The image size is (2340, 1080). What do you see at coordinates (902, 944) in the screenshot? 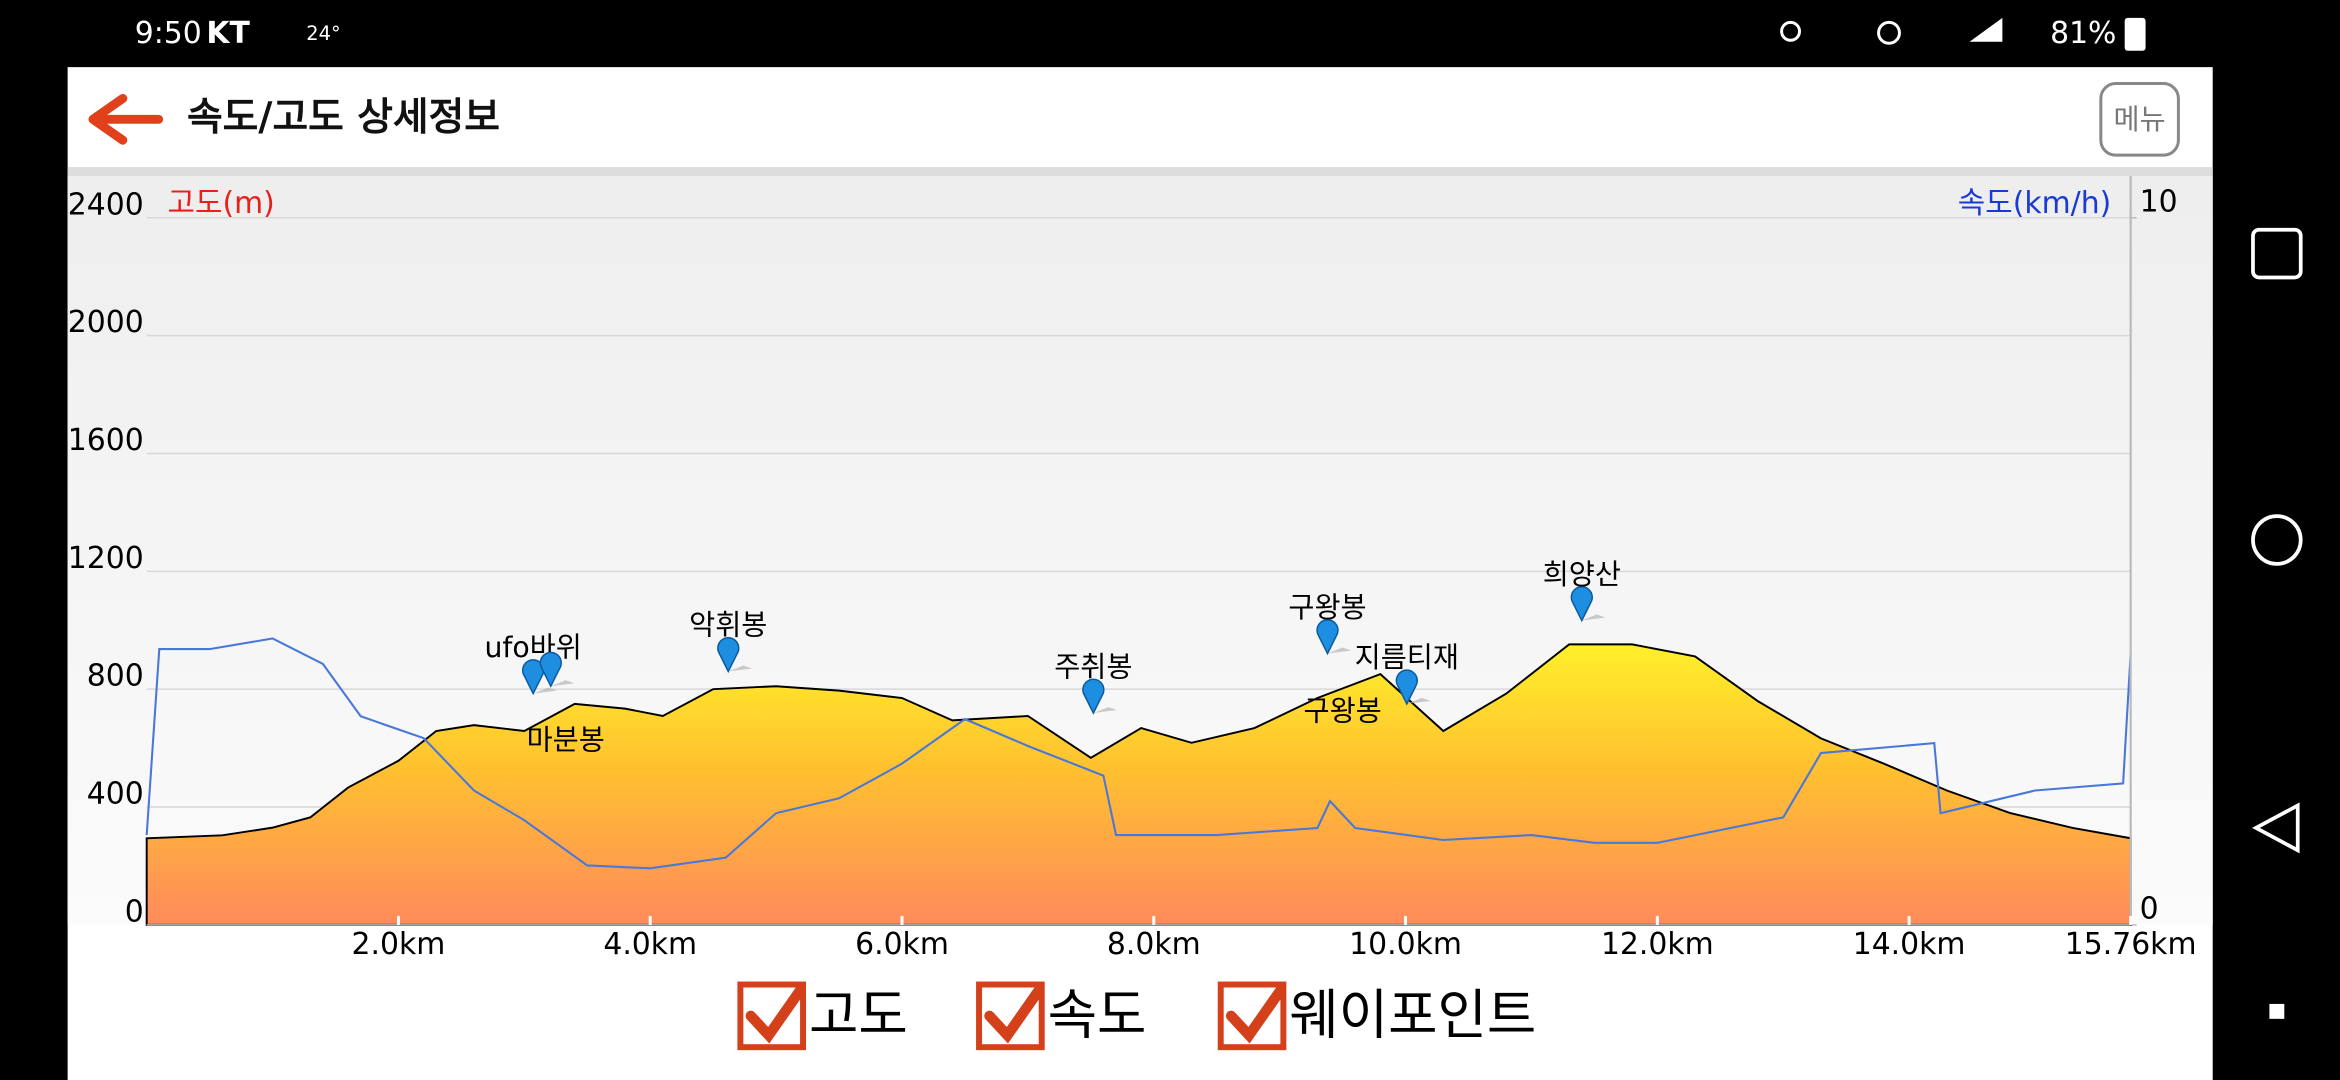
I see `x-tick-label: 6.0km` at bounding box center [902, 944].